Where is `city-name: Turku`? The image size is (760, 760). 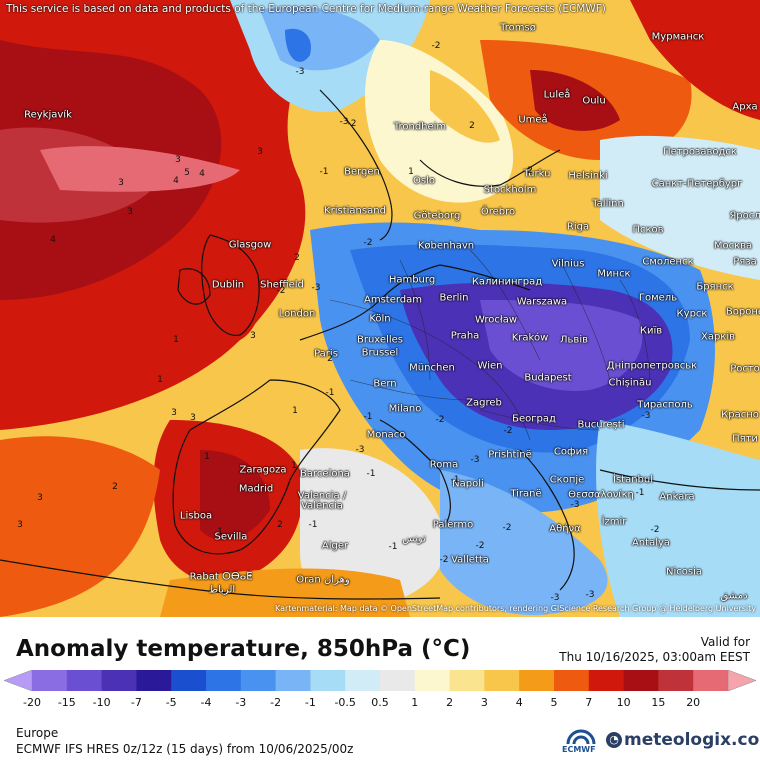
city-name: Turku is located at coordinates (537, 174).